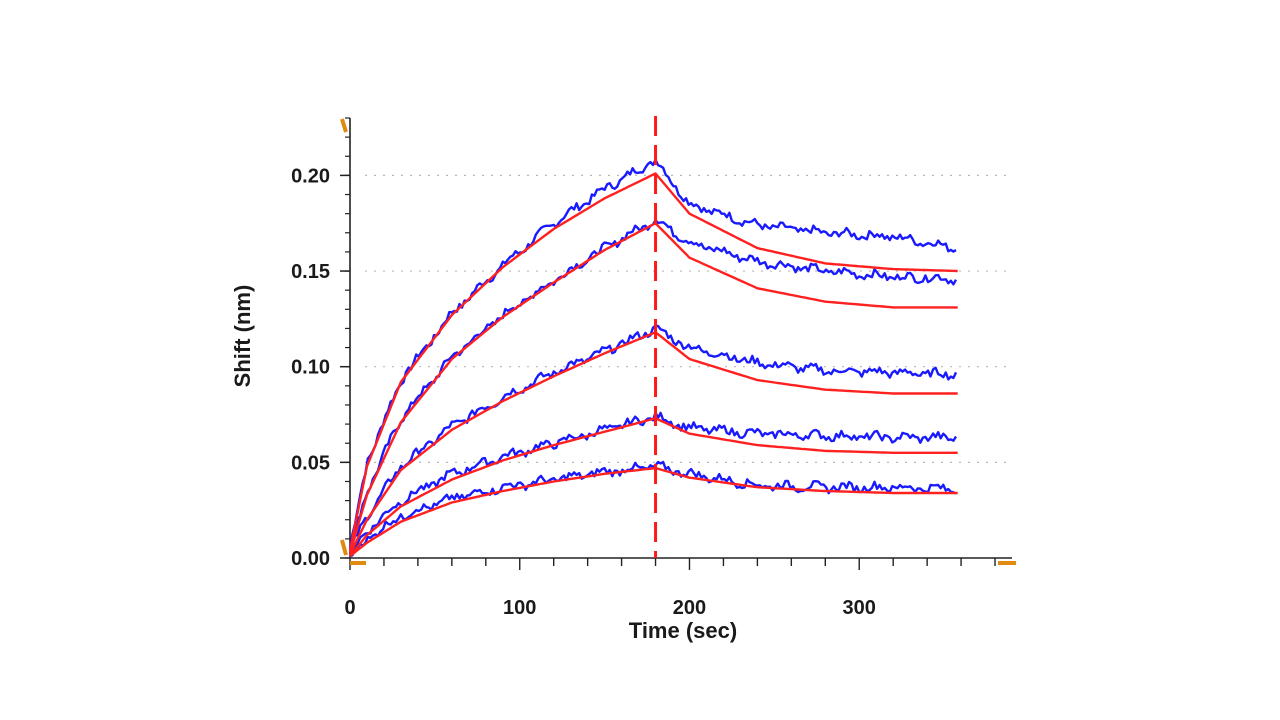  Describe the element at coordinates (310, 463) in the screenshot. I see `y-tick-label: 0.05` at that location.